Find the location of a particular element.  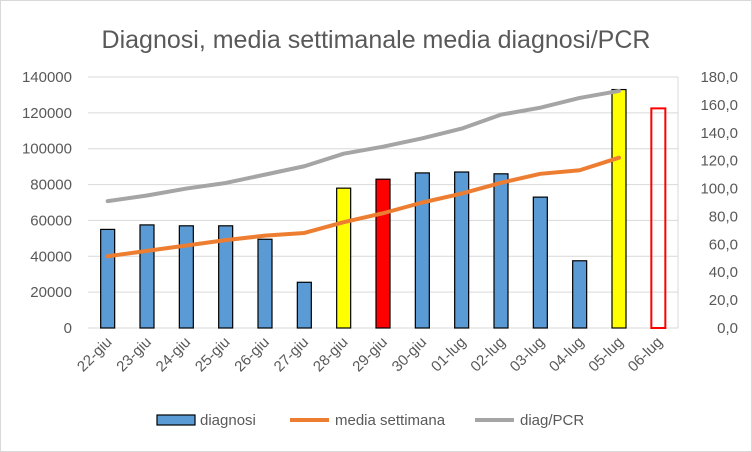

x-tick-label: 03-lug is located at coordinates (528, 355).